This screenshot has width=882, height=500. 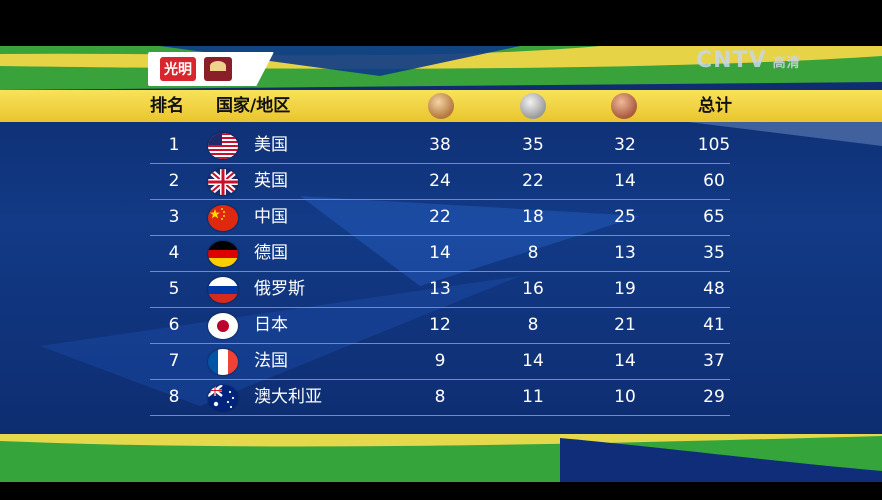 I want to click on chn-flag-icon, so click(x=223, y=218).